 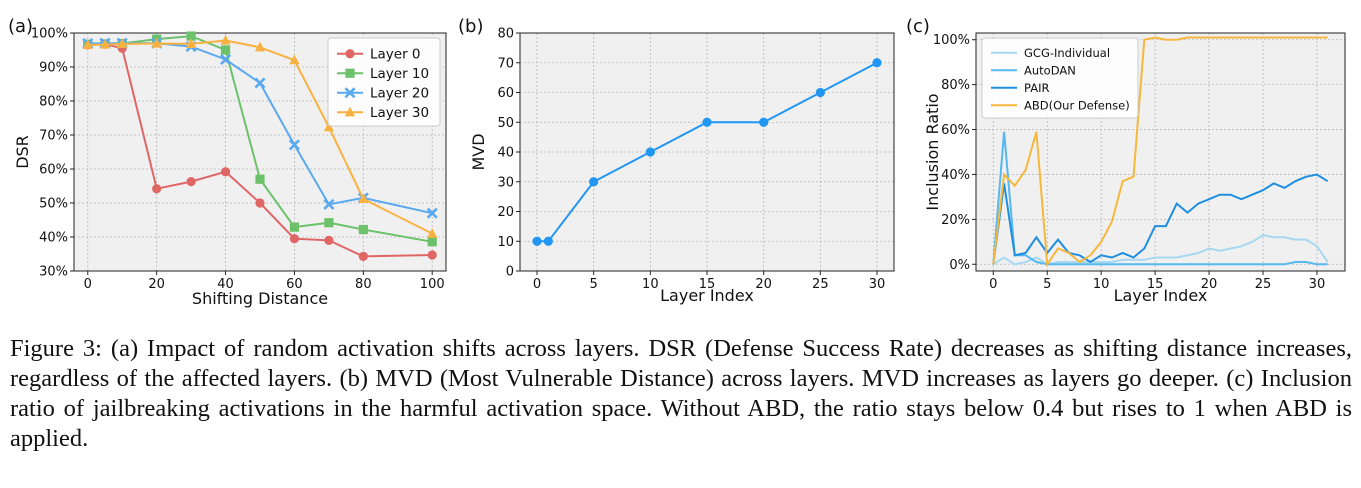 What do you see at coordinates (363, 284) in the screenshot?
I see `x-tick-label: 80` at bounding box center [363, 284].